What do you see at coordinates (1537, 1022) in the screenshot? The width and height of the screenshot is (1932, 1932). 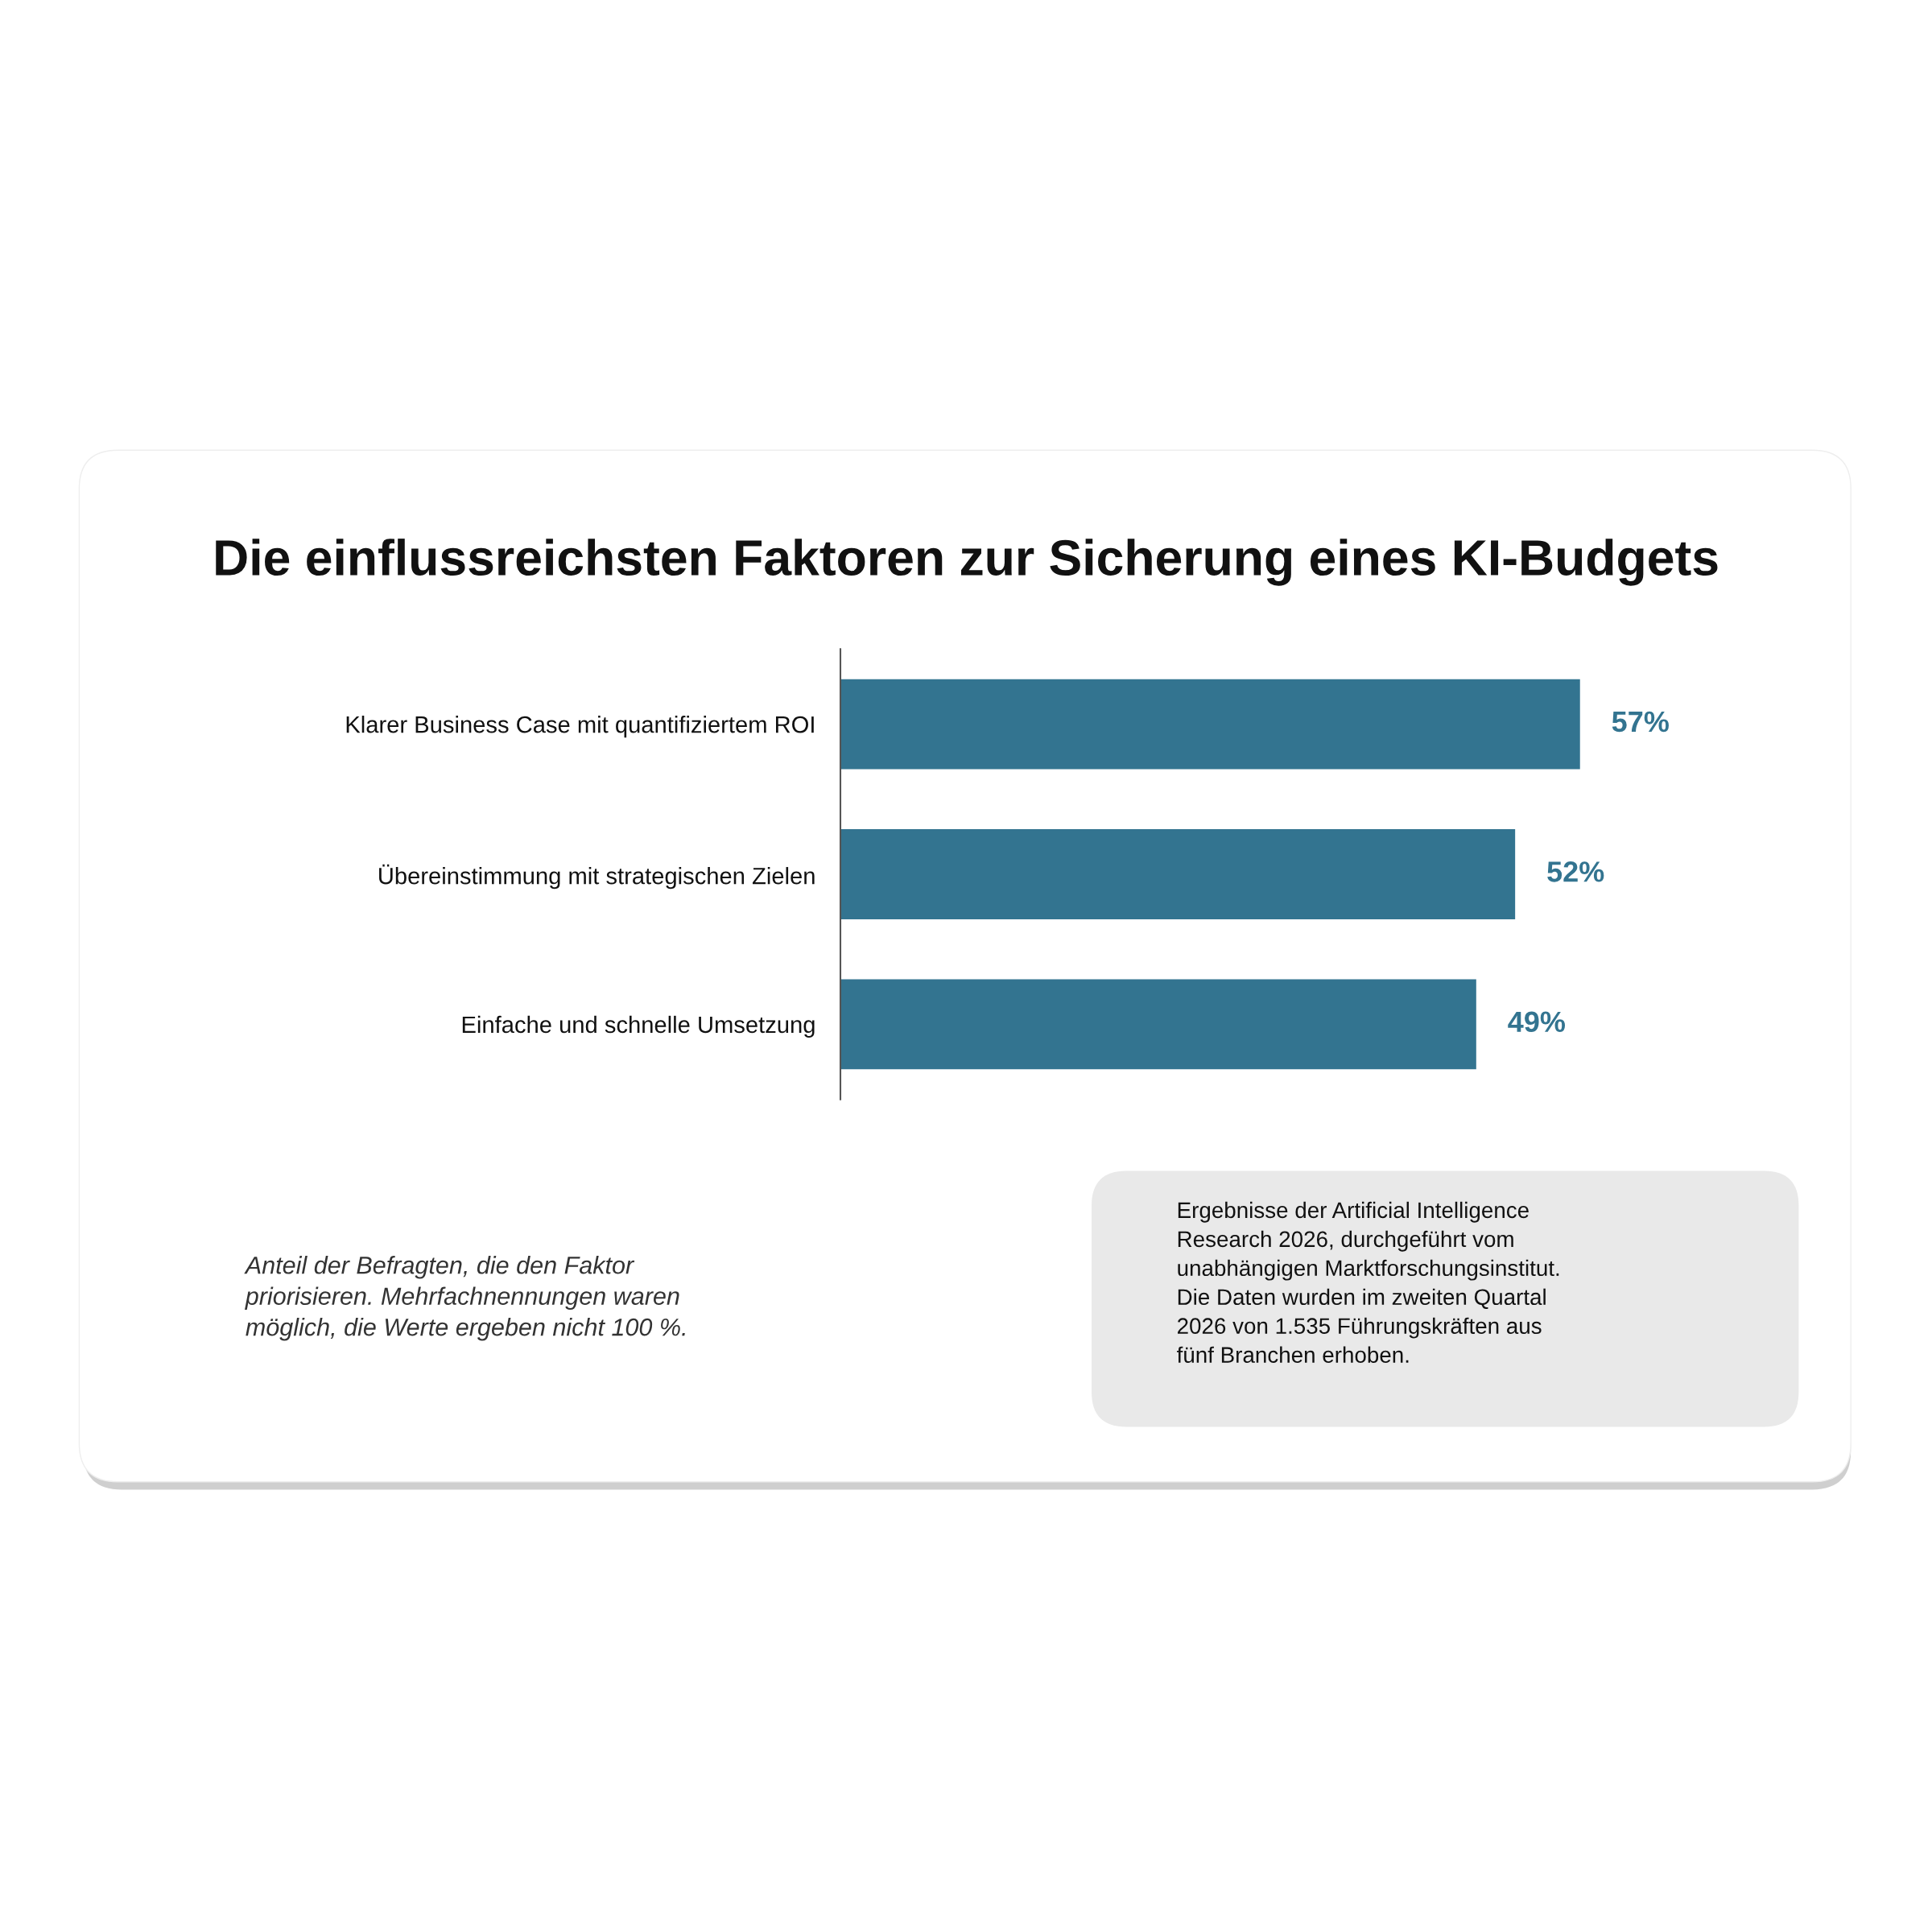 I see `data-label: 49%` at bounding box center [1537, 1022].